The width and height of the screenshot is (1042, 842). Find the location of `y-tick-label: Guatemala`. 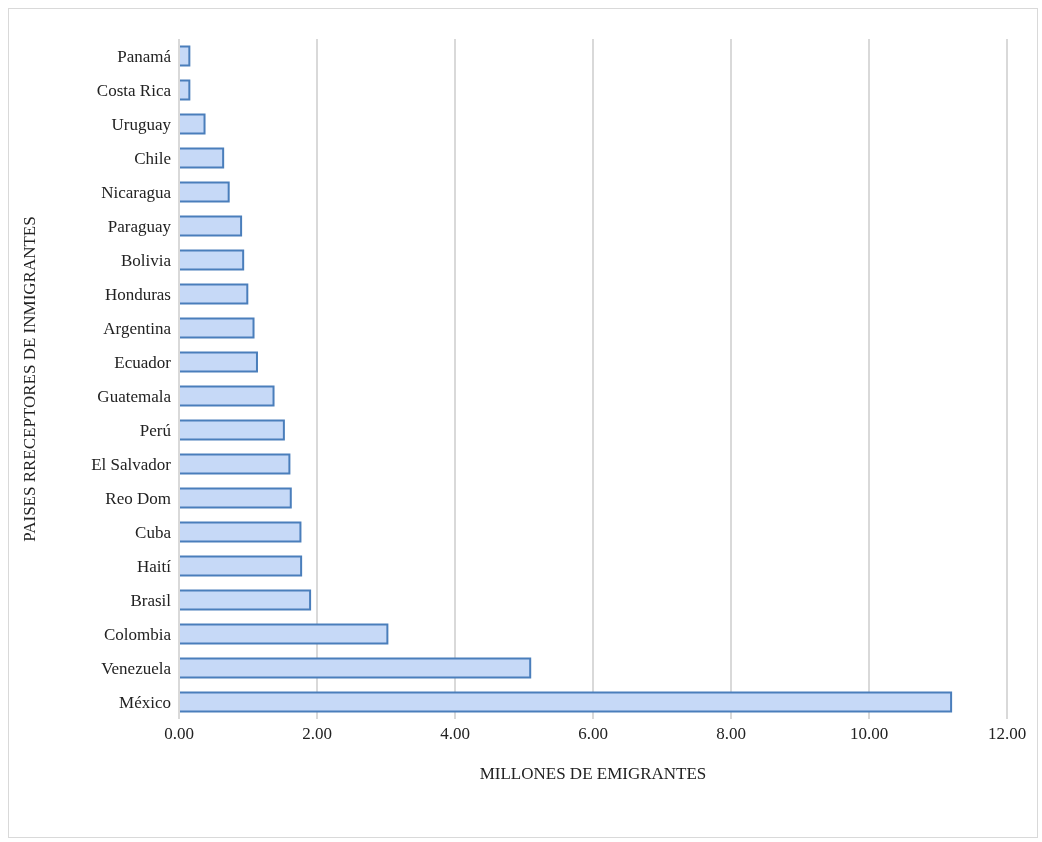

y-tick-label: Guatemala is located at coordinates (134, 397).